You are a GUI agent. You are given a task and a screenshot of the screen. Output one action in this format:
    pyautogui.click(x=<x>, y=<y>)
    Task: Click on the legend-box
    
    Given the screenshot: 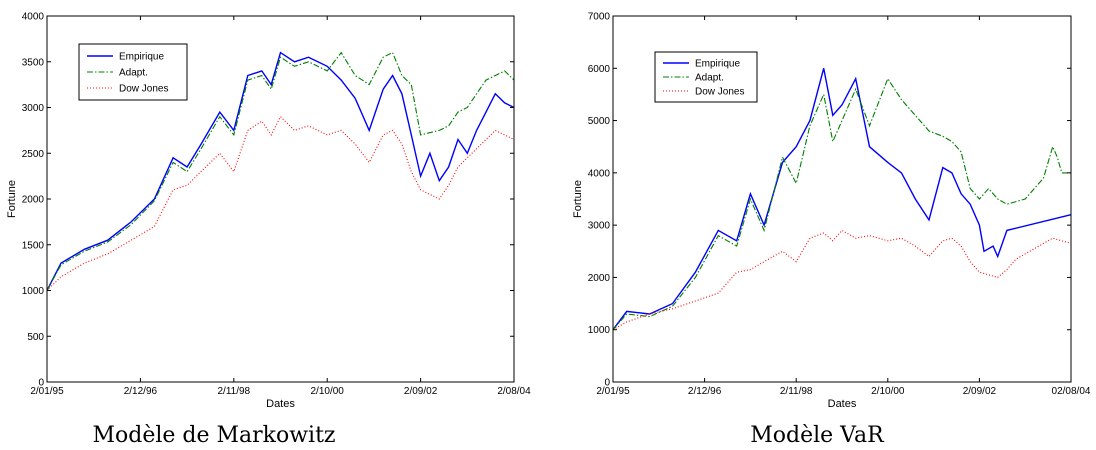 What is the action you would take?
    pyautogui.click(x=133, y=72)
    